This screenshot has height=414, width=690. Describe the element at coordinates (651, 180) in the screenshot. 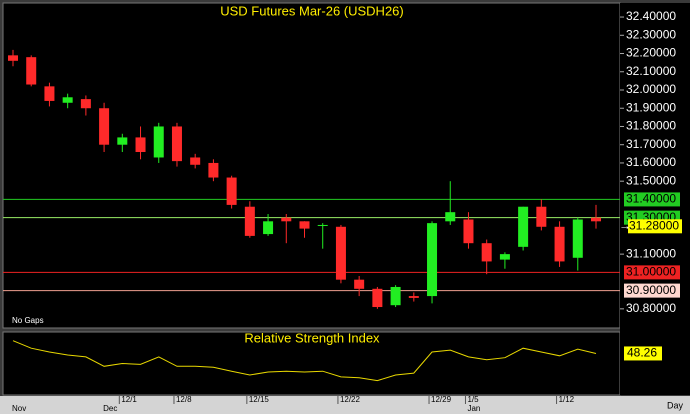

I see `y-tick-label: 31.50000` at that location.